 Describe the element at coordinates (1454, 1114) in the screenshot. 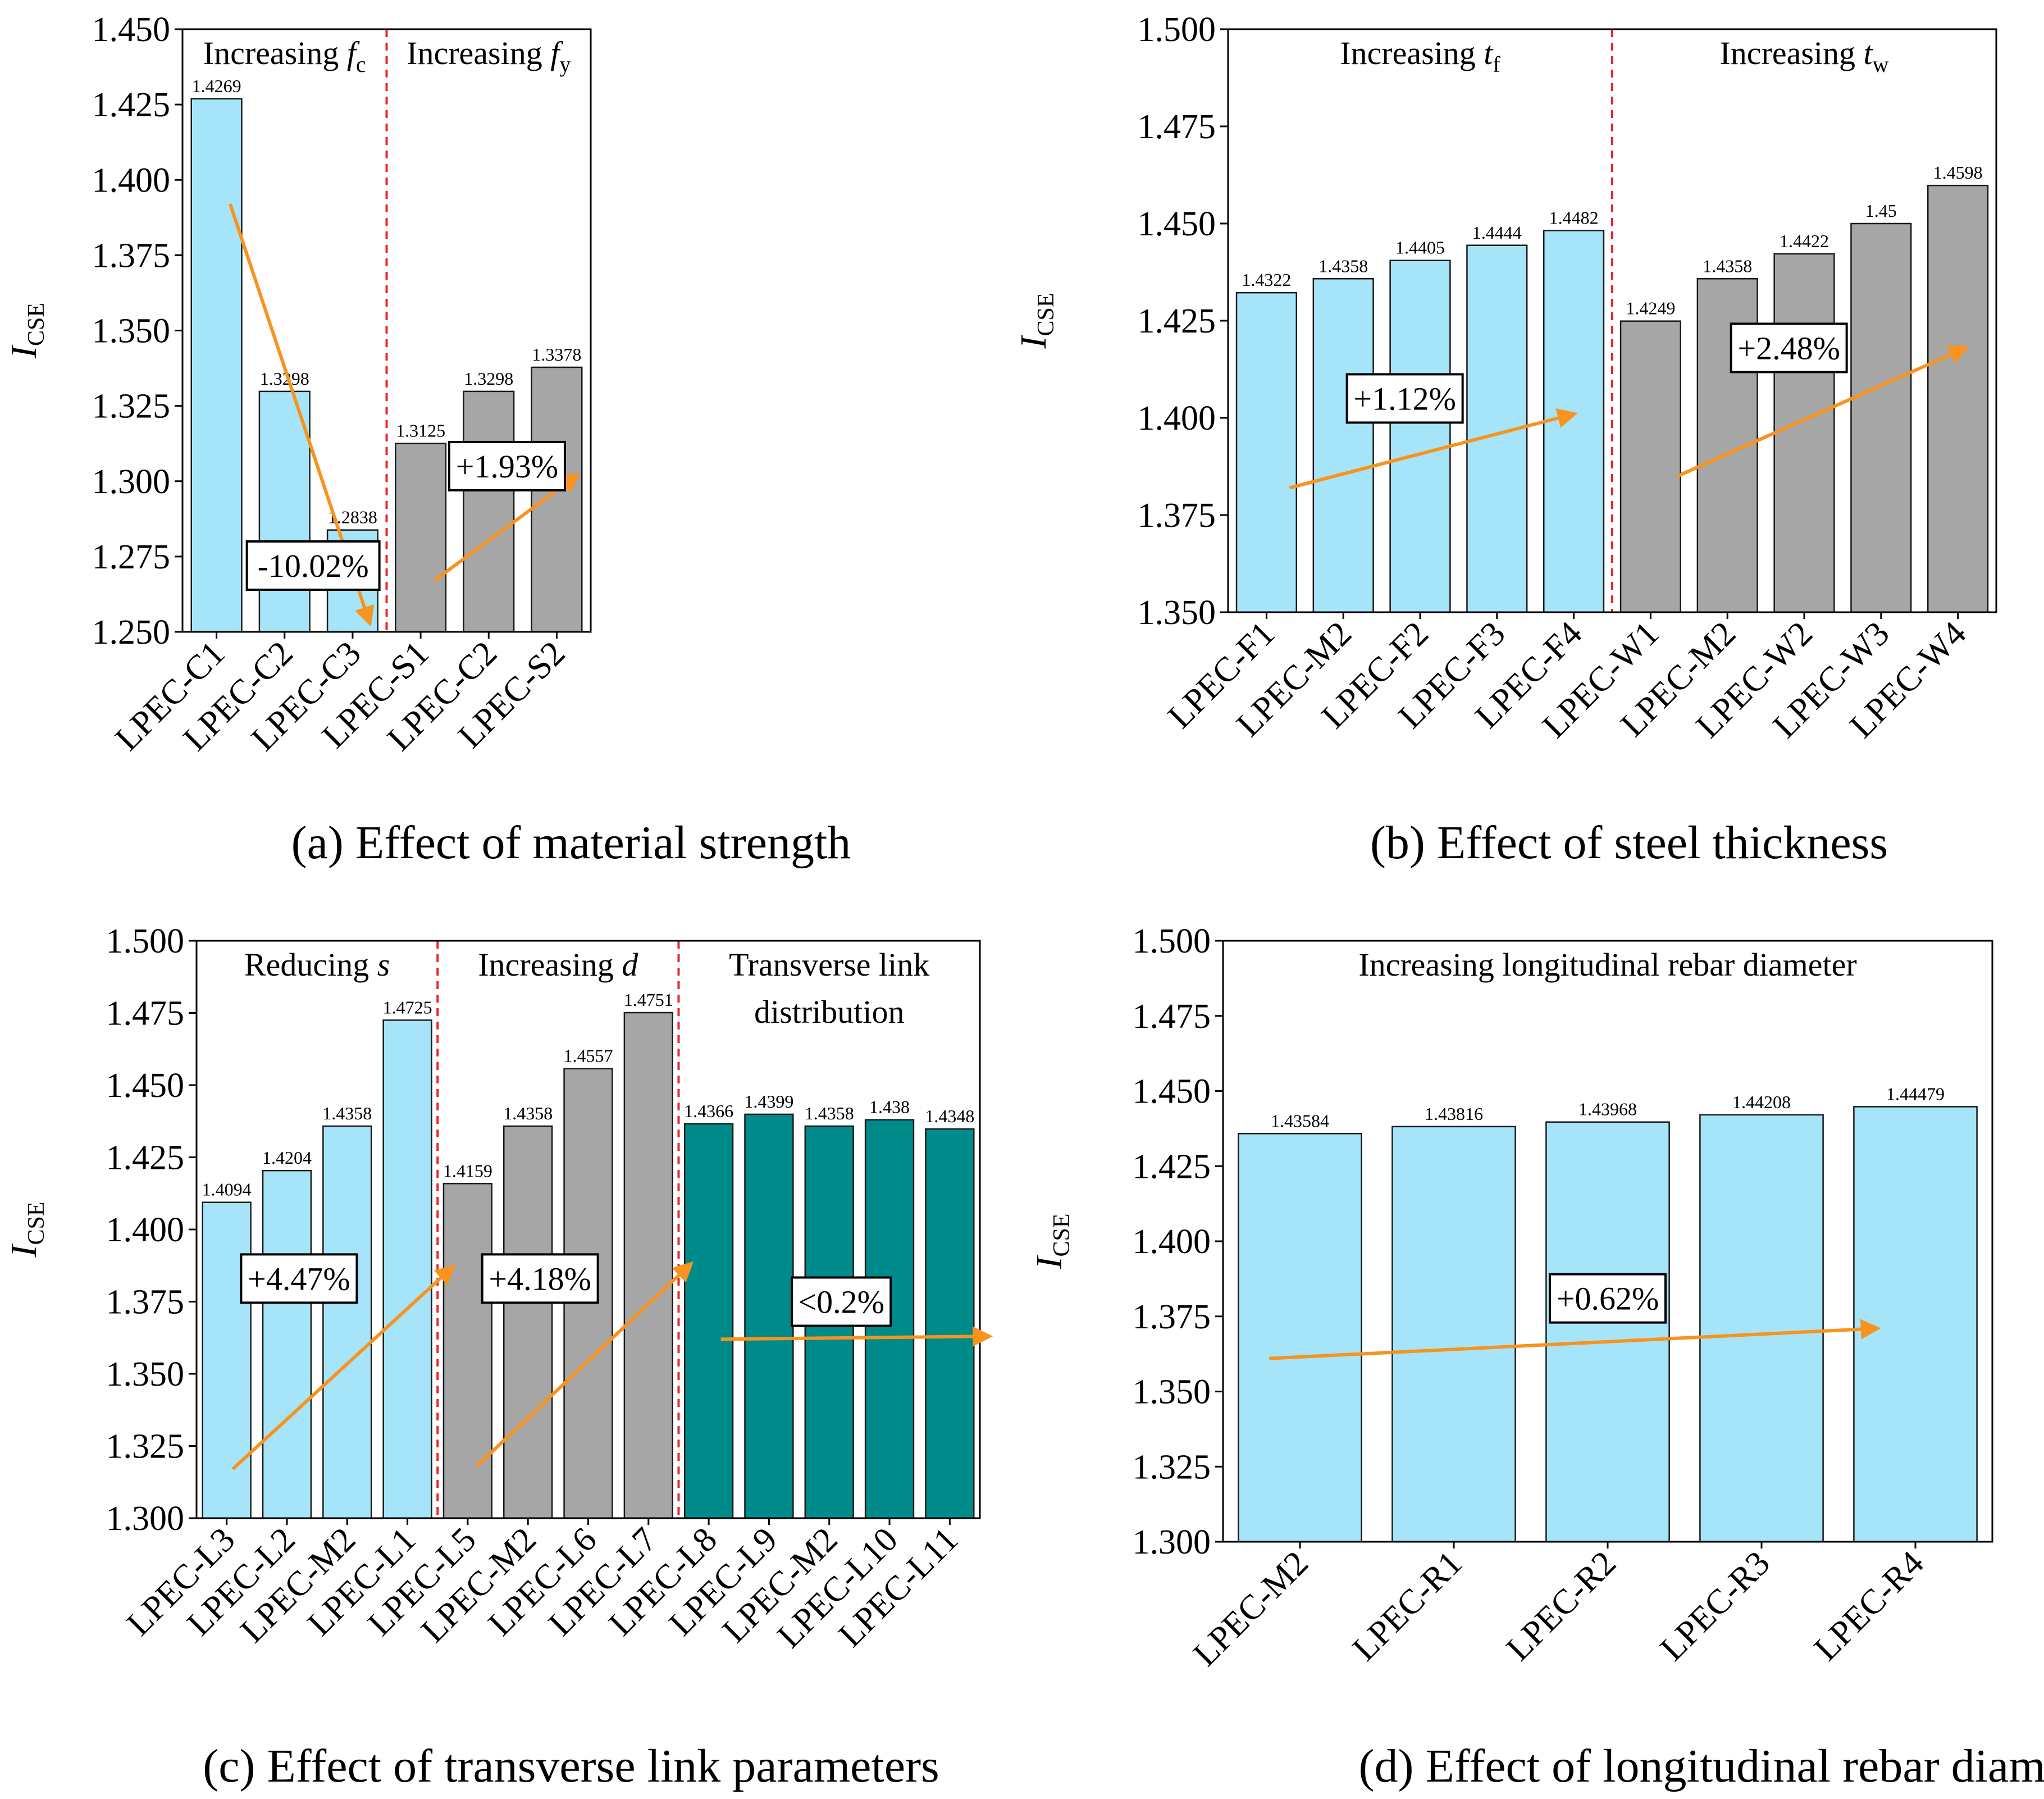

I see `value-label-d-1: 1.43816` at that location.